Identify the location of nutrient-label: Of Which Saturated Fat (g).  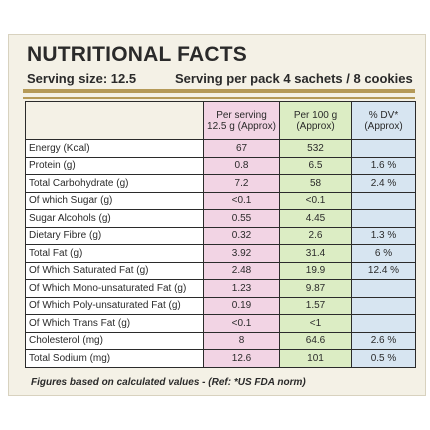
(114, 270).